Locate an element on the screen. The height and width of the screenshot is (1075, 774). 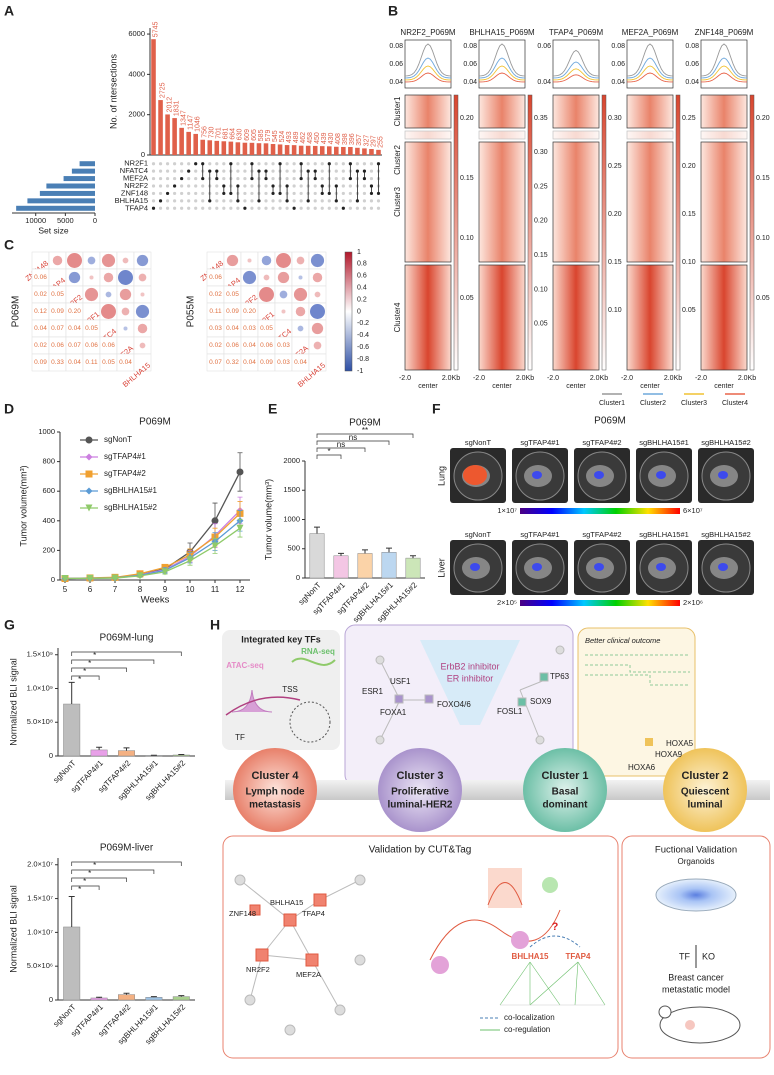
heatmap-title: NR2F2_P069M is located at coordinates (427, 32).